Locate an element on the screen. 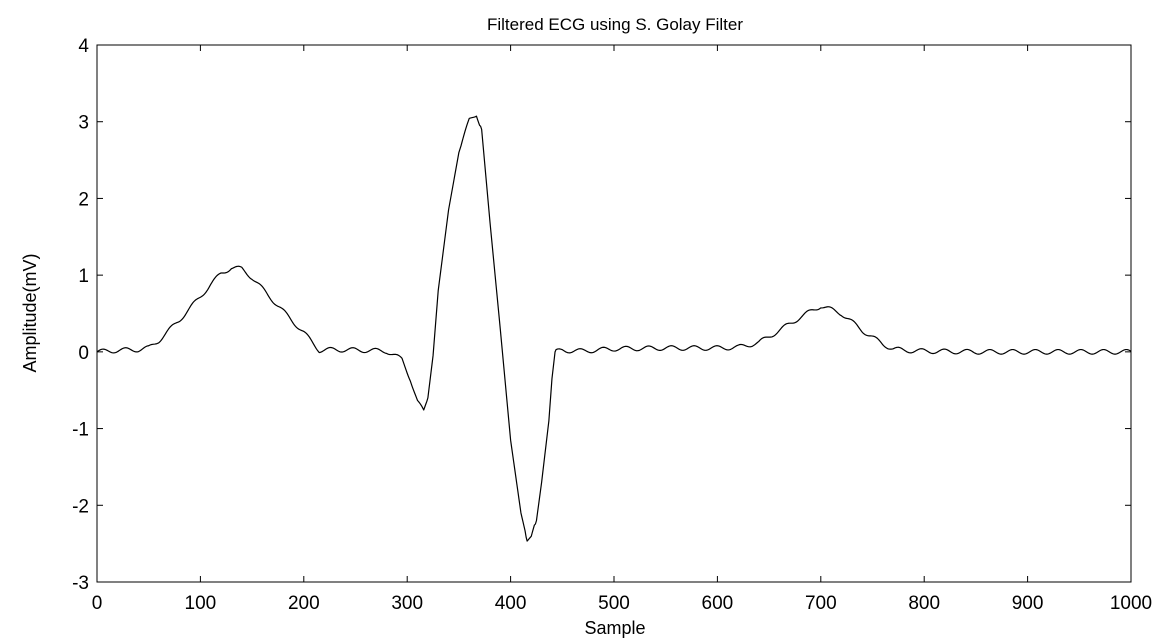  x-tick-label: 600 is located at coordinates (718, 603).